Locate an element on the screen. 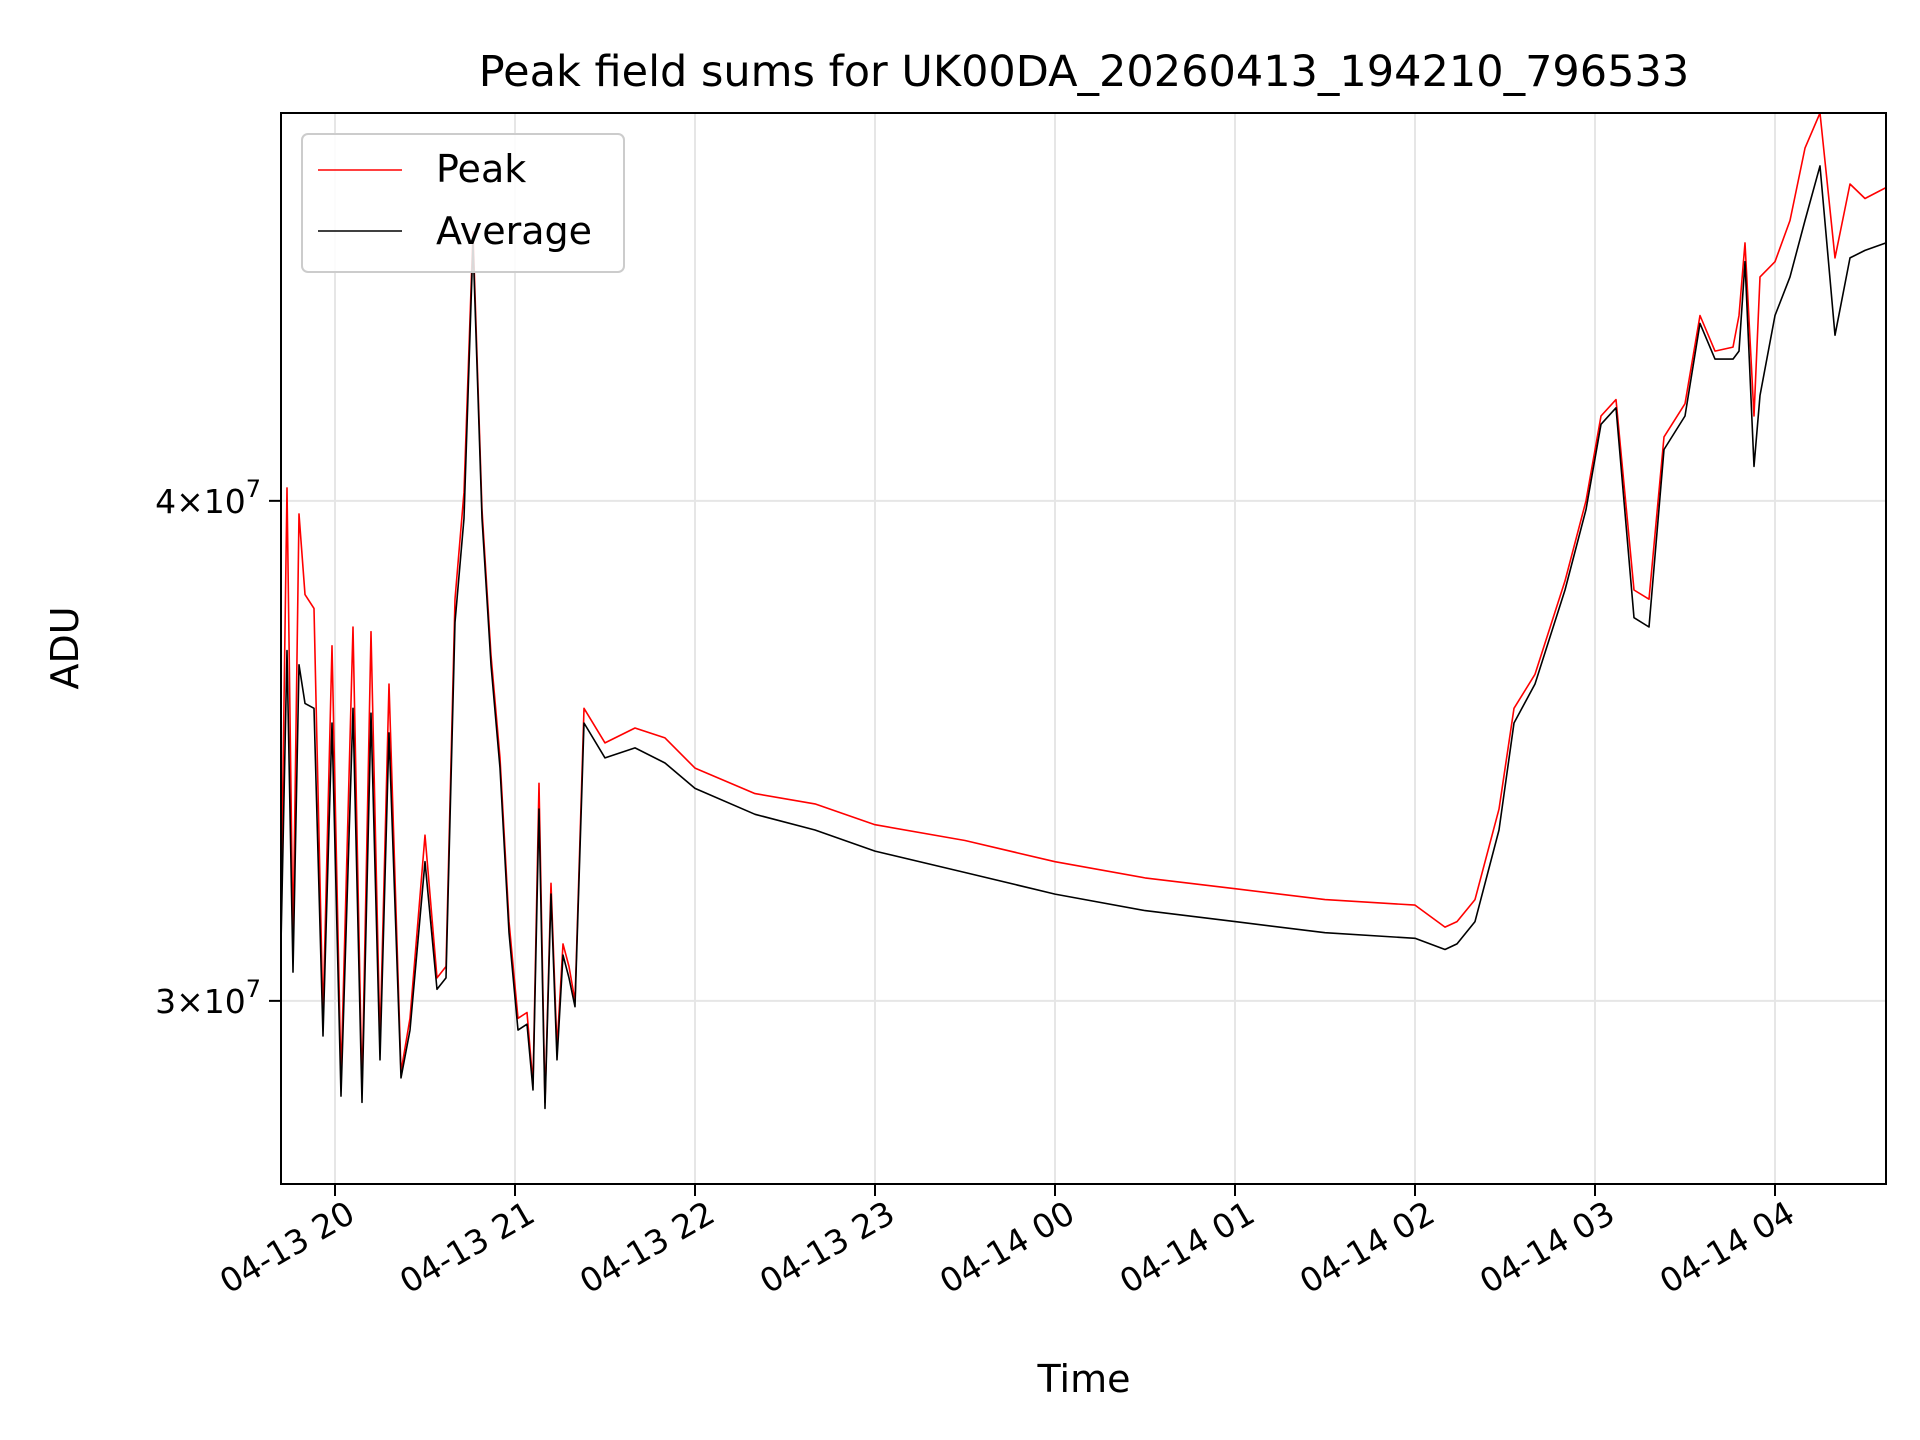 This screenshot has width=1920, height=1440. x-axis-label: Time is located at coordinates (1084, 1379).